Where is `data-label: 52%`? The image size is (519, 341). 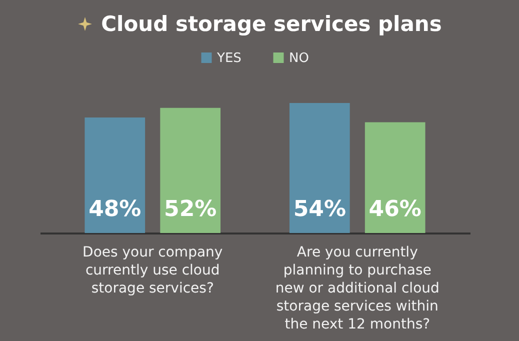 data-label: 52% is located at coordinates (190, 209).